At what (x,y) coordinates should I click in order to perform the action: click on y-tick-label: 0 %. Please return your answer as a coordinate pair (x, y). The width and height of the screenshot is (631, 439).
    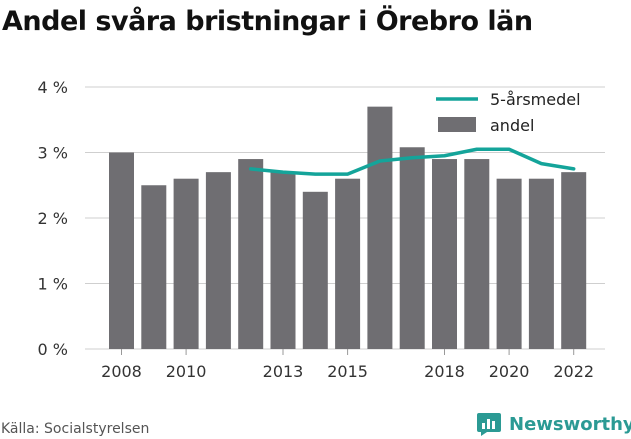
    Looking at the image, I should click on (53, 349).